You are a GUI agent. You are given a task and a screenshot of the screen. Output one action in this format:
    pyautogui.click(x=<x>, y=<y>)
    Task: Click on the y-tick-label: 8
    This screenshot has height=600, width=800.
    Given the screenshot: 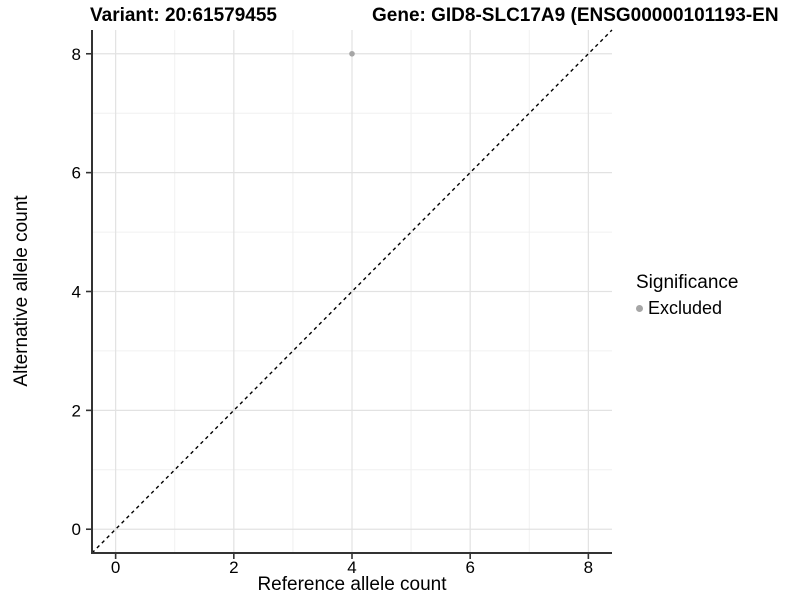 What is the action you would take?
    pyautogui.click(x=76, y=54)
    